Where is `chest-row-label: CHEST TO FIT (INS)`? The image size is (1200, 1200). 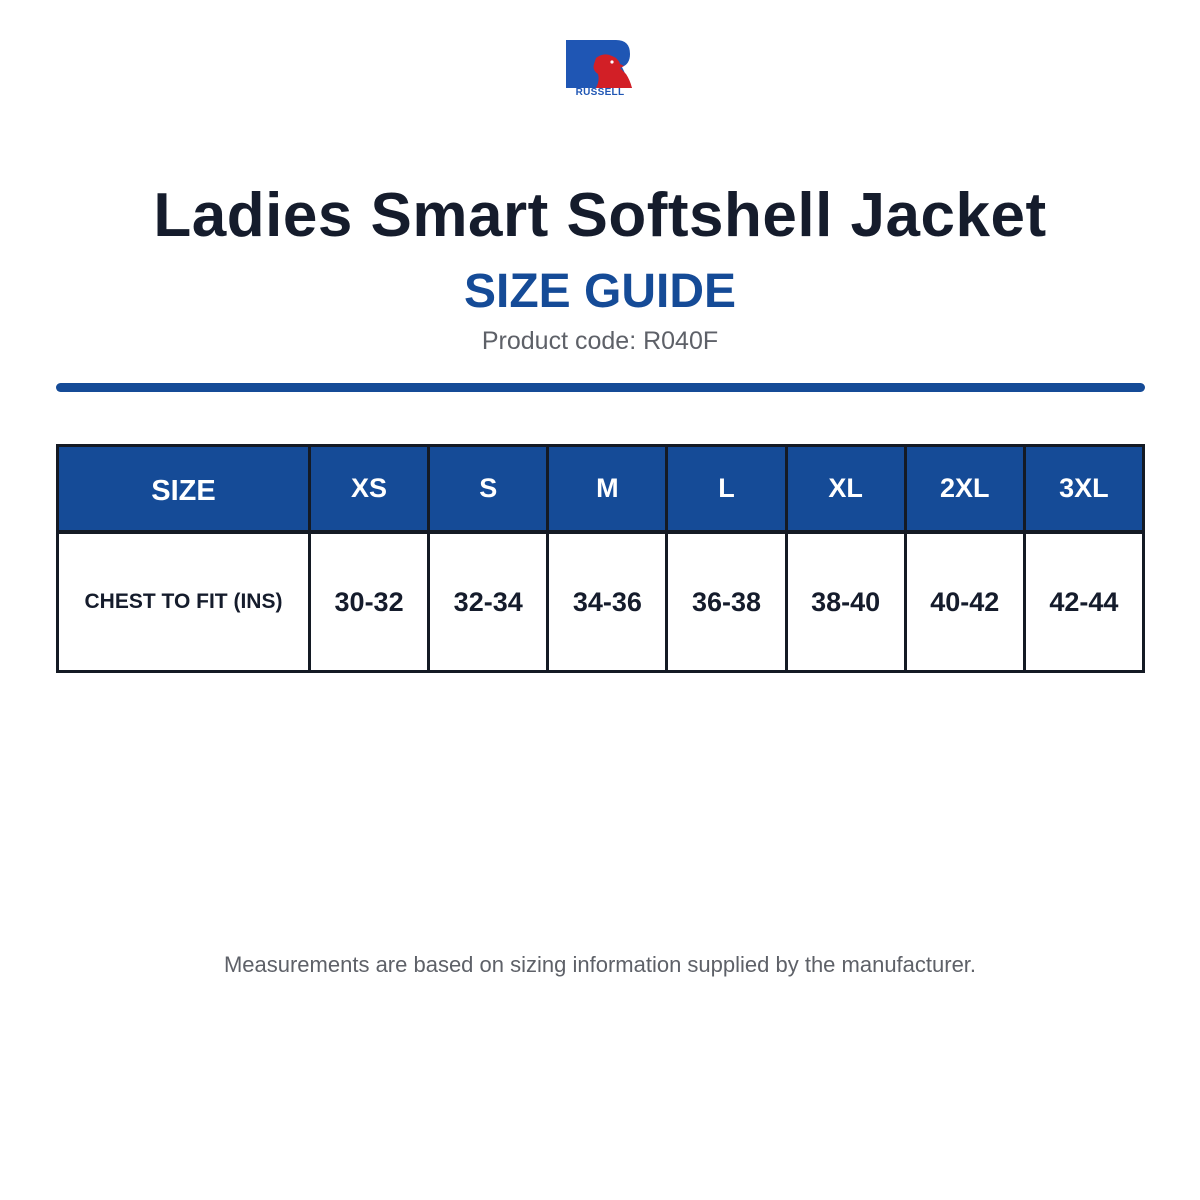 chest-row-label: CHEST TO FIT (INS) is located at coordinates (183, 601).